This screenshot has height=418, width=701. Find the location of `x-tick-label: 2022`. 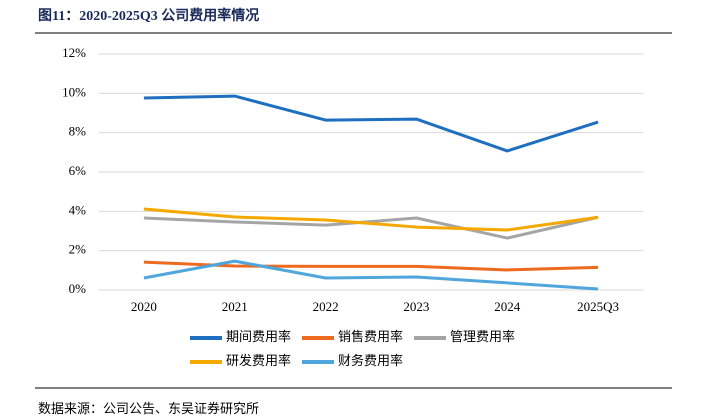

x-tick-label: 2022 is located at coordinates (326, 306).